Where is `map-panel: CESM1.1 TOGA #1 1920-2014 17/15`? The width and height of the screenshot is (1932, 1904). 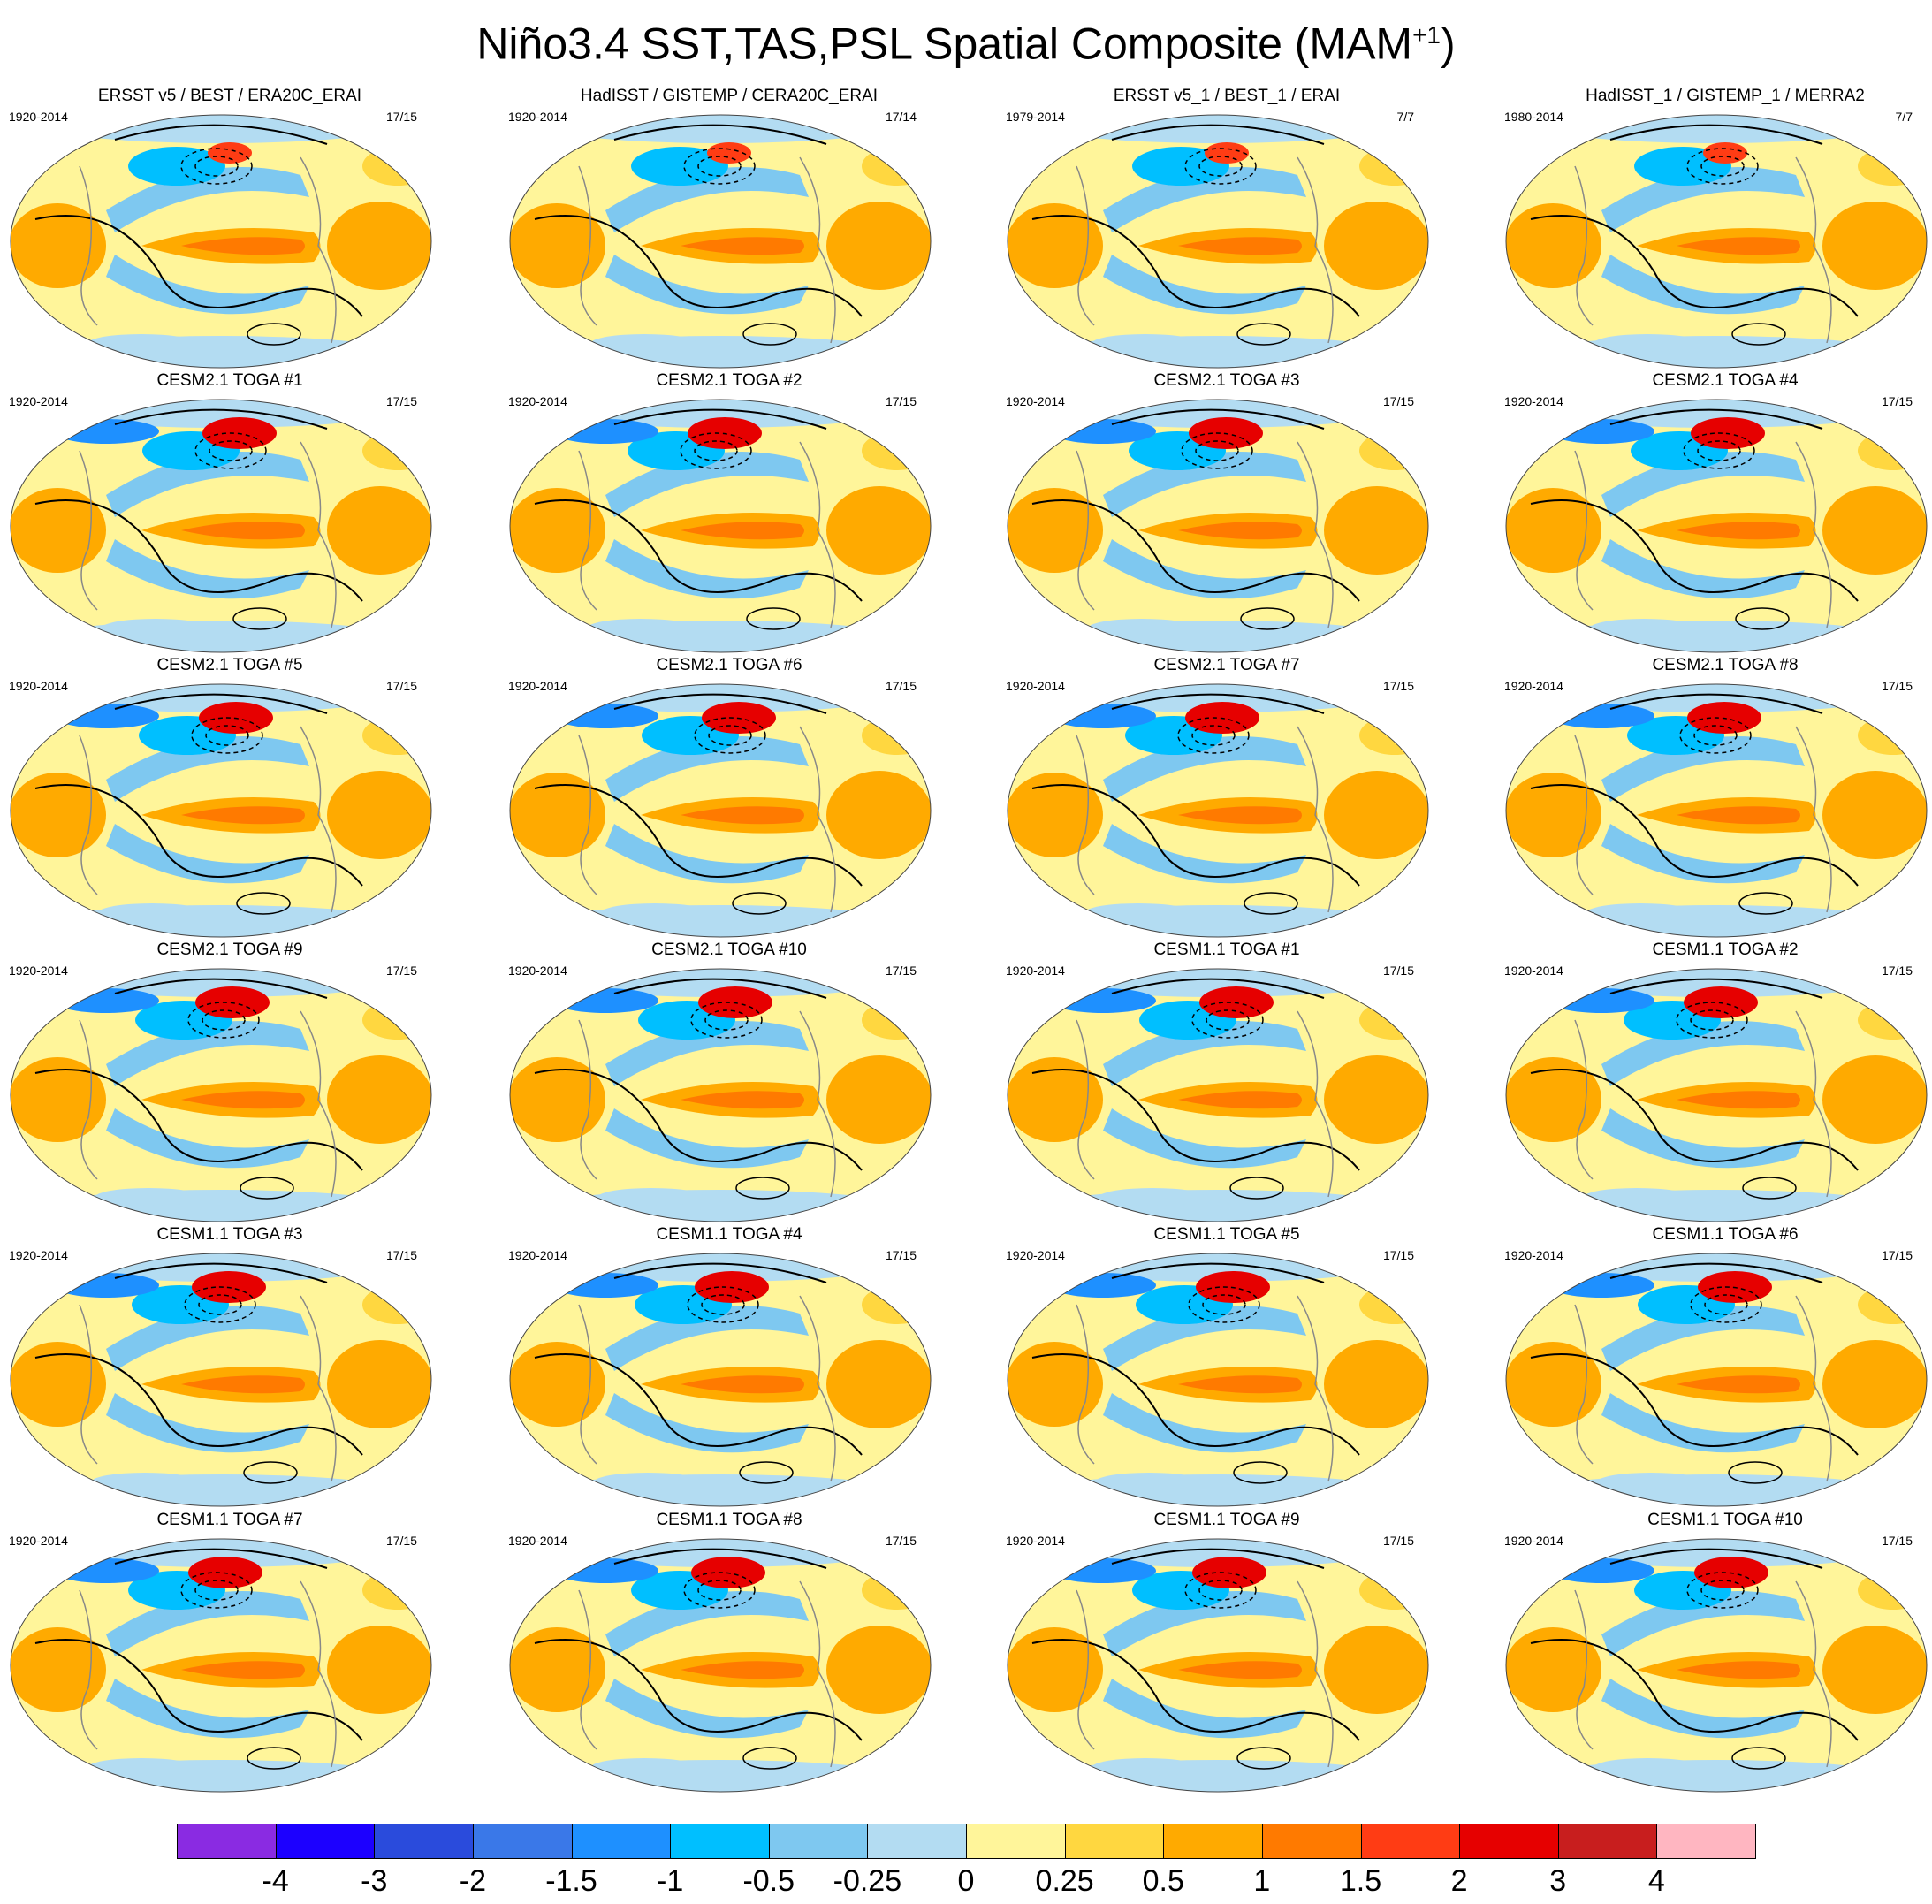
map-panel: CESM1.1 TOGA #1 1920-2014 17/15 is located at coordinates (1227, 1083).